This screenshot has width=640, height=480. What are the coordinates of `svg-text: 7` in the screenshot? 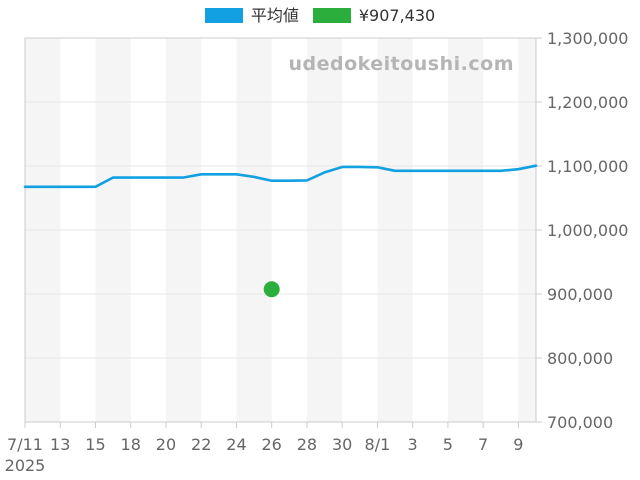 It's located at (483, 444).